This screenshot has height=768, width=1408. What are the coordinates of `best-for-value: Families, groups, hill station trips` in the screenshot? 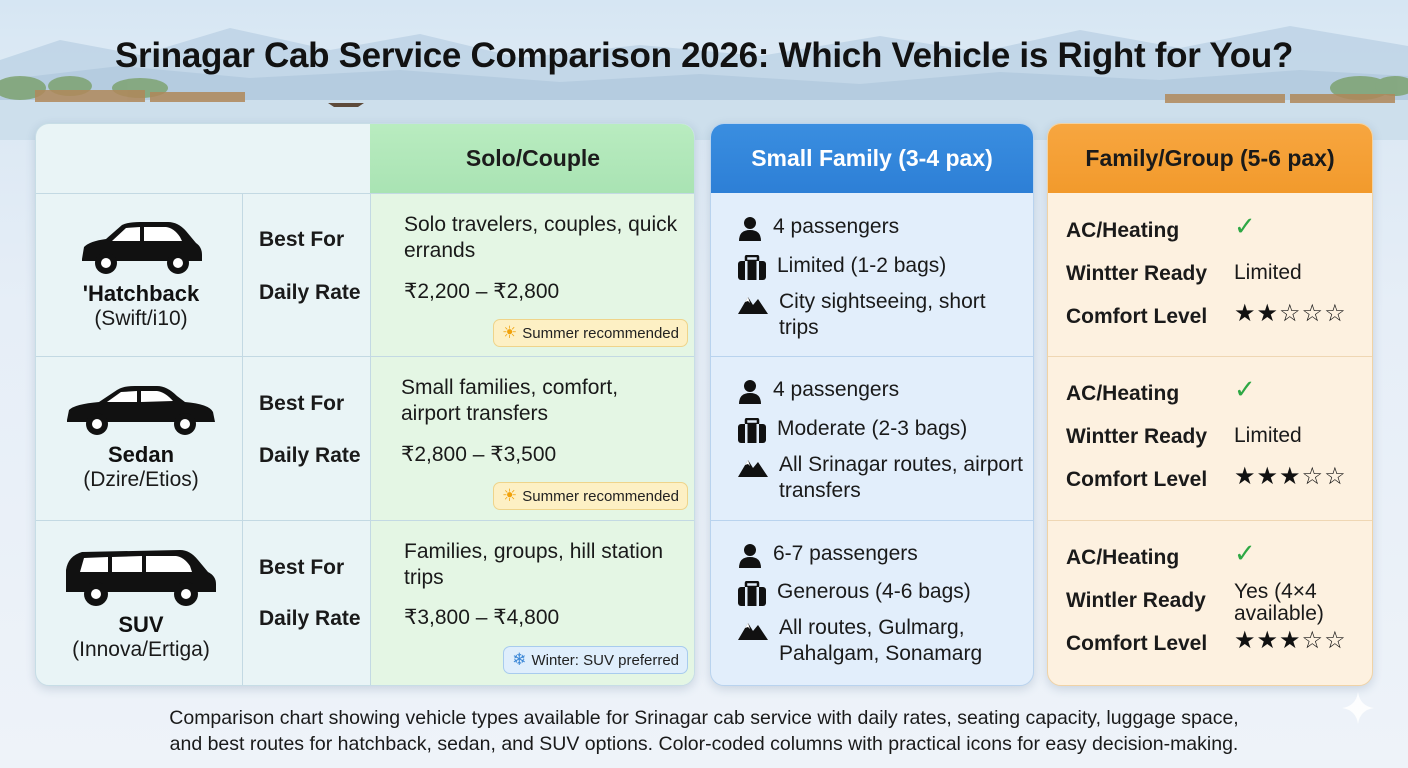 It's located at (534, 564).